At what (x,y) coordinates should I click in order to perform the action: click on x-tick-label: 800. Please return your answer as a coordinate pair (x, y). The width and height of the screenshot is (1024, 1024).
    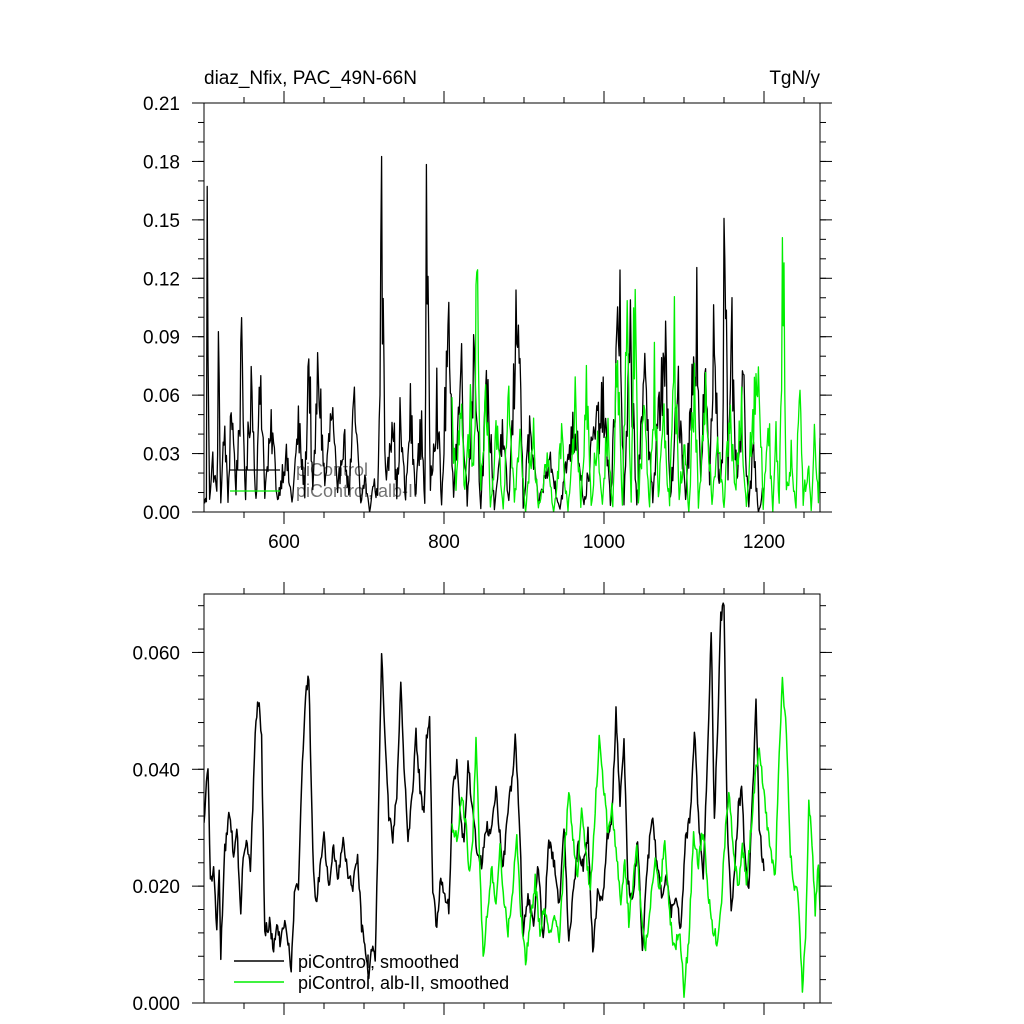
    Looking at the image, I should click on (444, 542).